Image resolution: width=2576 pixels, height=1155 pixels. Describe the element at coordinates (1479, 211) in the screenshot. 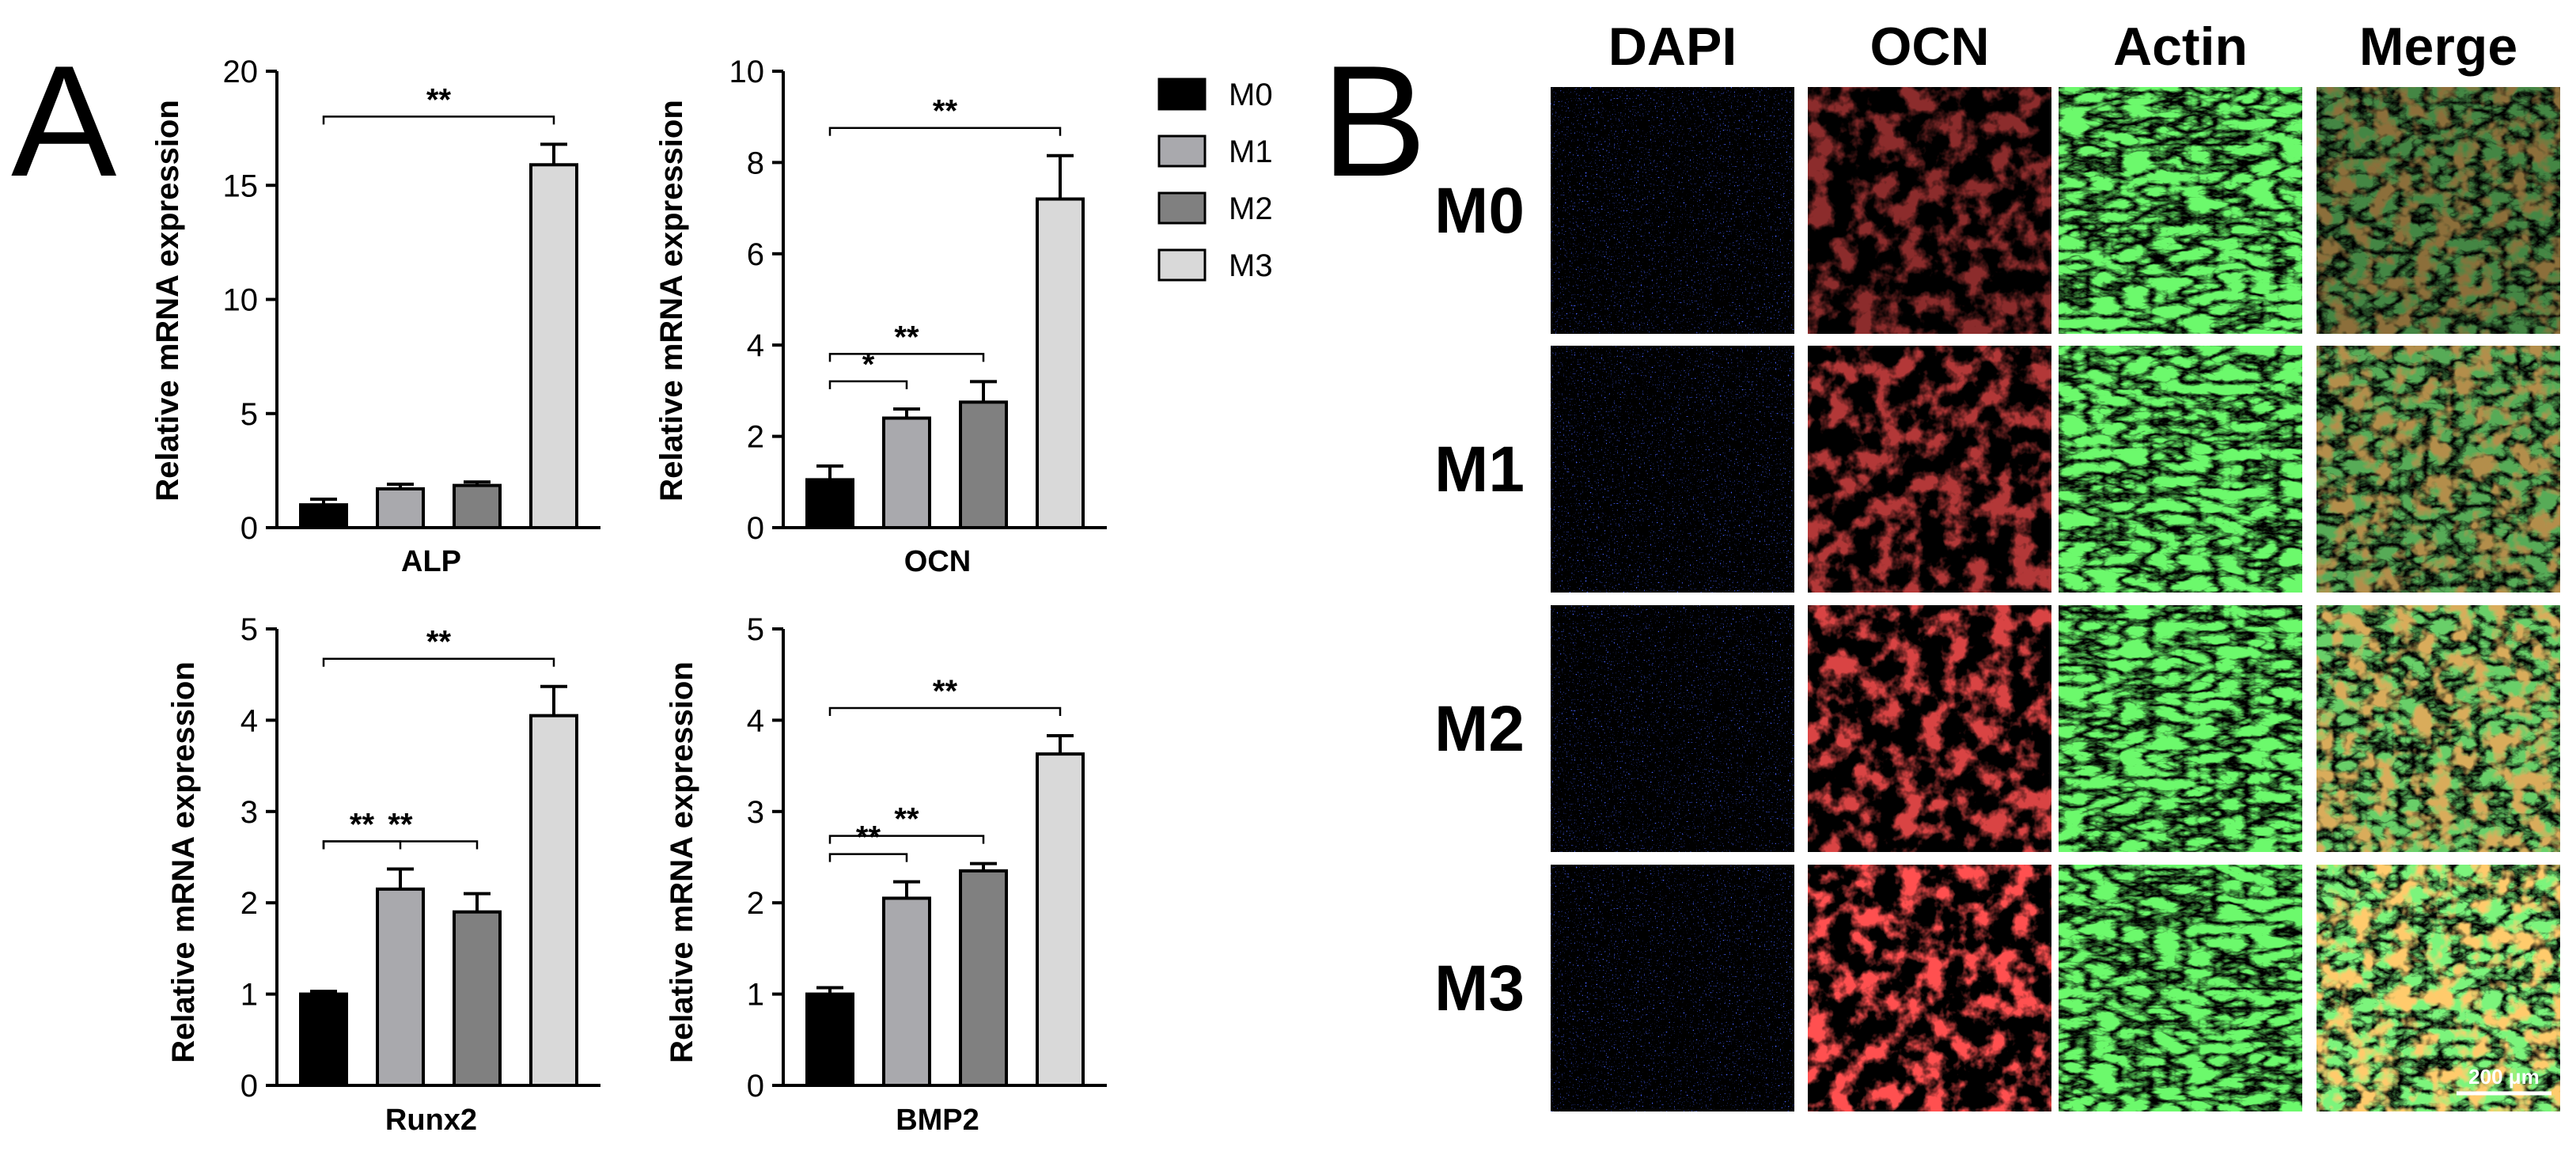

I see `row-header-m0: M0` at that location.